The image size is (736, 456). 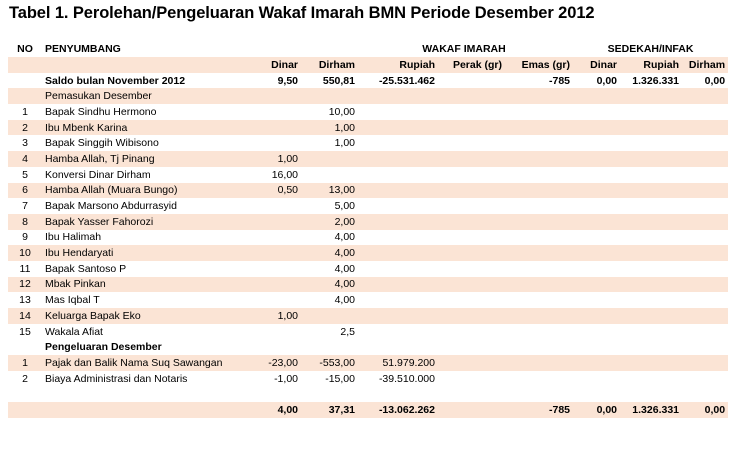 I want to click on saldo-s-dinar: 0,00, so click(x=597, y=80).